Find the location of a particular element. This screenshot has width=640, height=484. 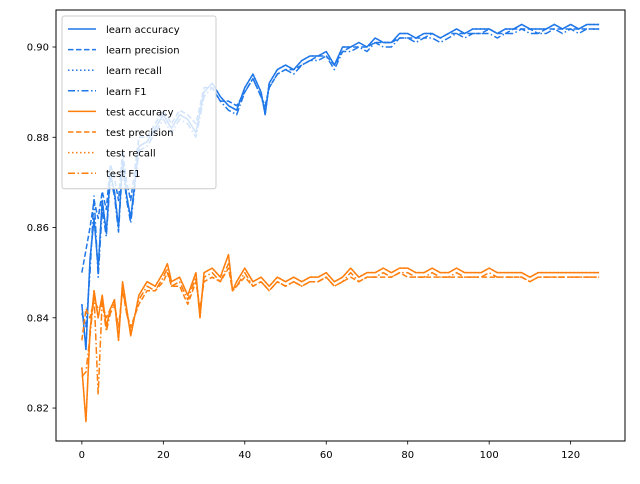

x-tick-label: 120 is located at coordinates (570, 455).